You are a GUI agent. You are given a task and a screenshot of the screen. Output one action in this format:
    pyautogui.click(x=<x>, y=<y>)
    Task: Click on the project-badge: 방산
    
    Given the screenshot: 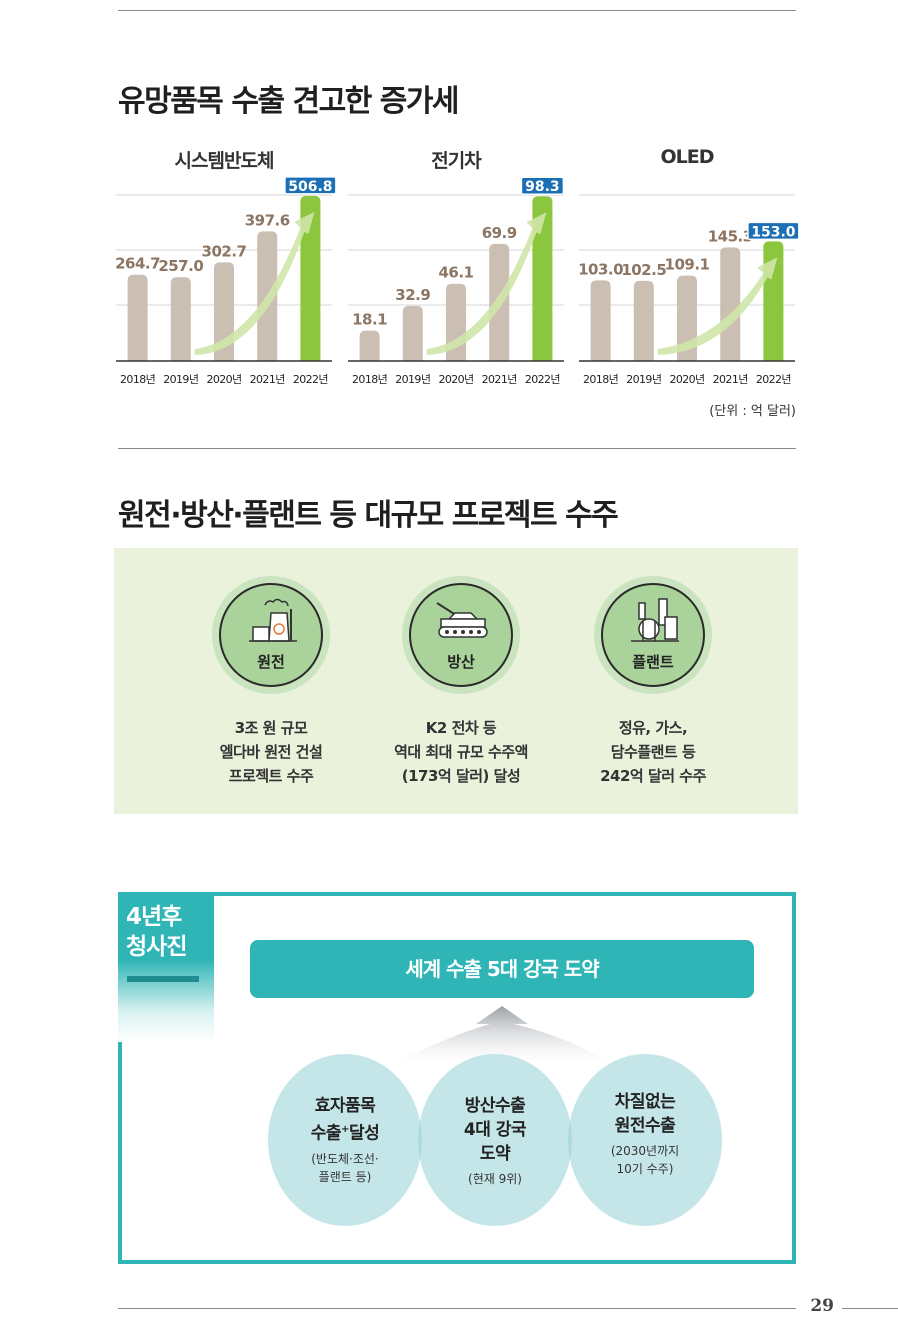 What is the action you would take?
    pyautogui.click(x=461, y=635)
    